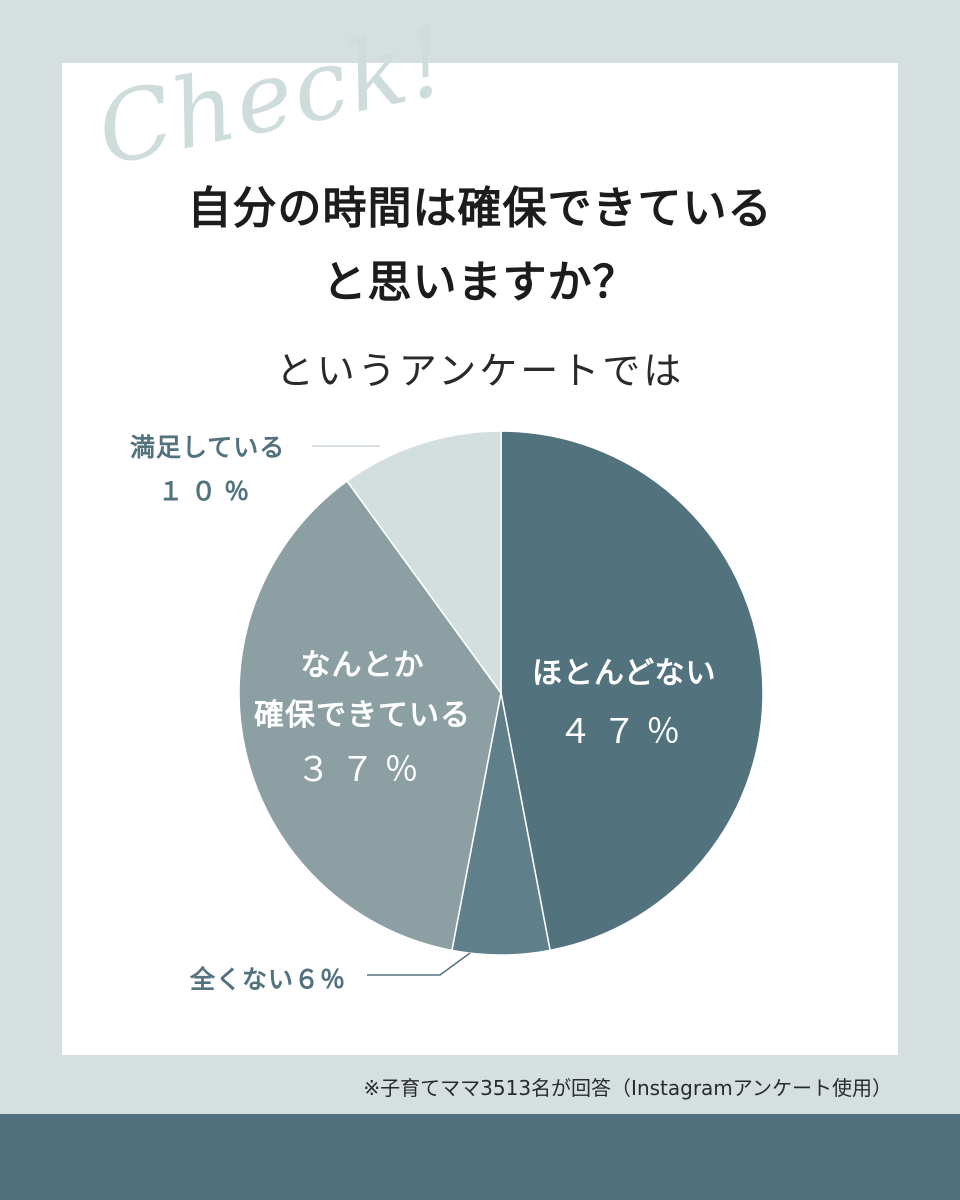 This screenshot has width=960, height=1200. What do you see at coordinates (480, 282) in the screenshot?
I see `title-line-2: と思いますか？` at bounding box center [480, 282].